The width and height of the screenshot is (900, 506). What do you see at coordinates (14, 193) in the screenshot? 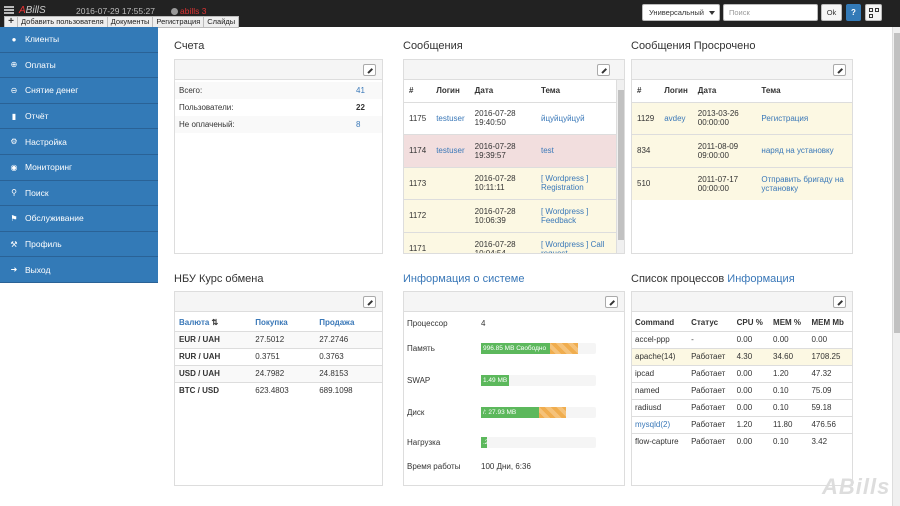
I see `search-icon: ⚲` at bounding box center [14, 193].